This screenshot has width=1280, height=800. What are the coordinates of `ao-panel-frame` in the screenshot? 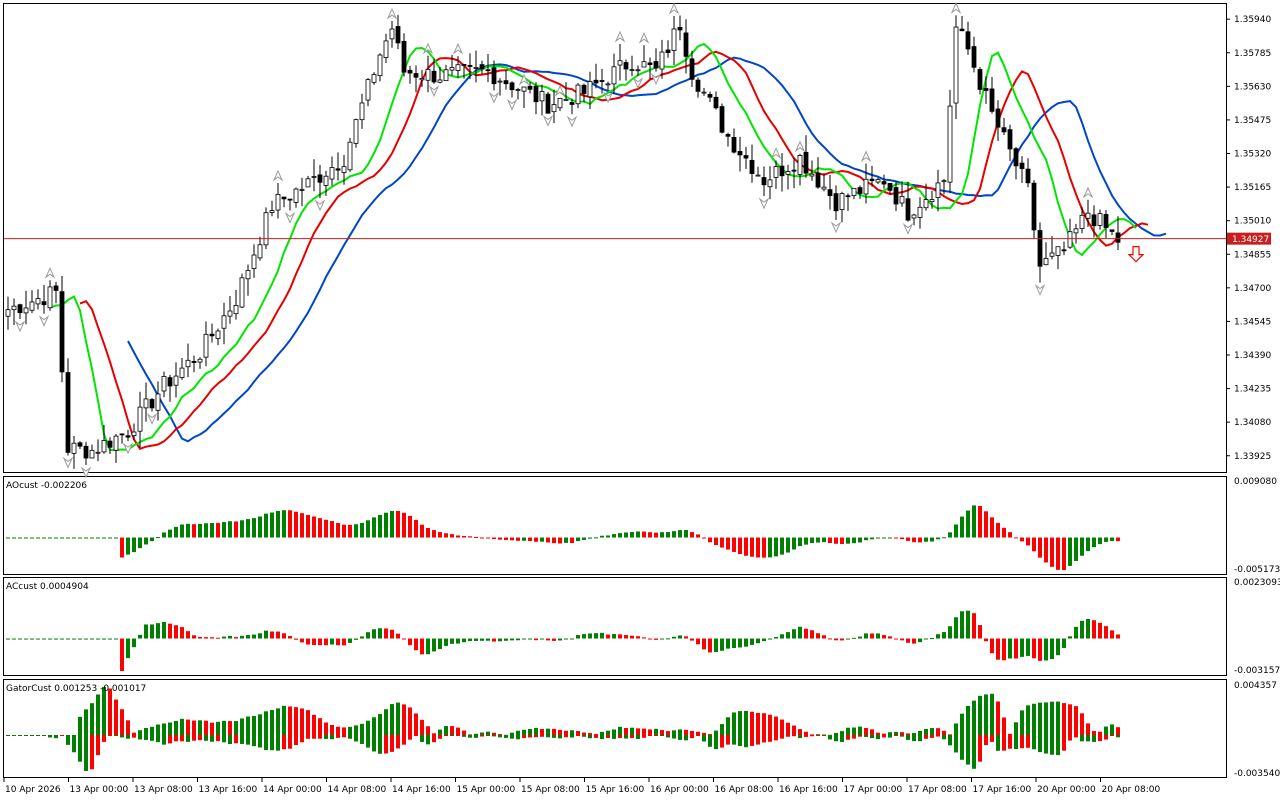 It's located at (615, 525).